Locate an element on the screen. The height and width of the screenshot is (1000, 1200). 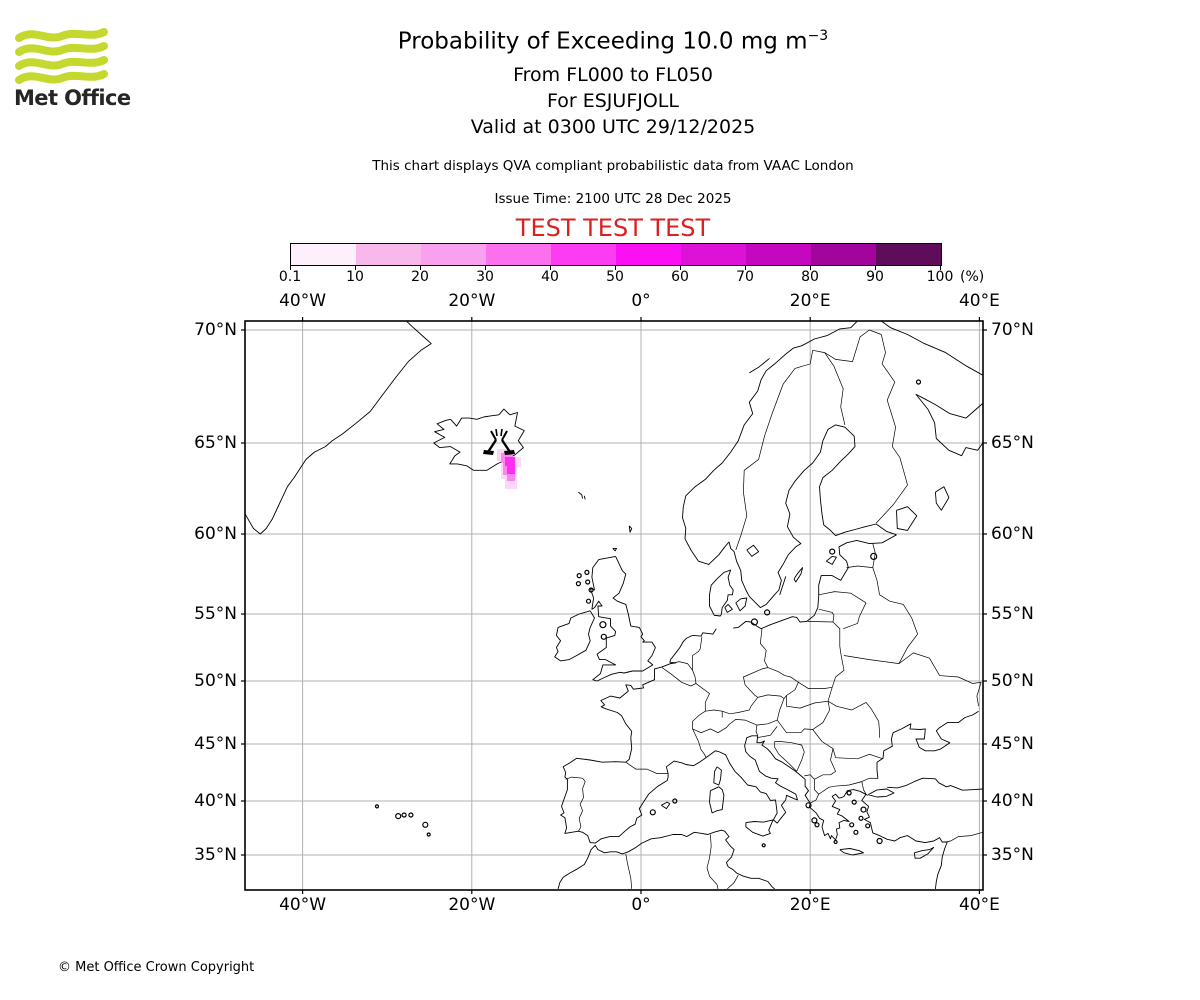
lon-label-top: 40°E is located at coordinates (979, 301).